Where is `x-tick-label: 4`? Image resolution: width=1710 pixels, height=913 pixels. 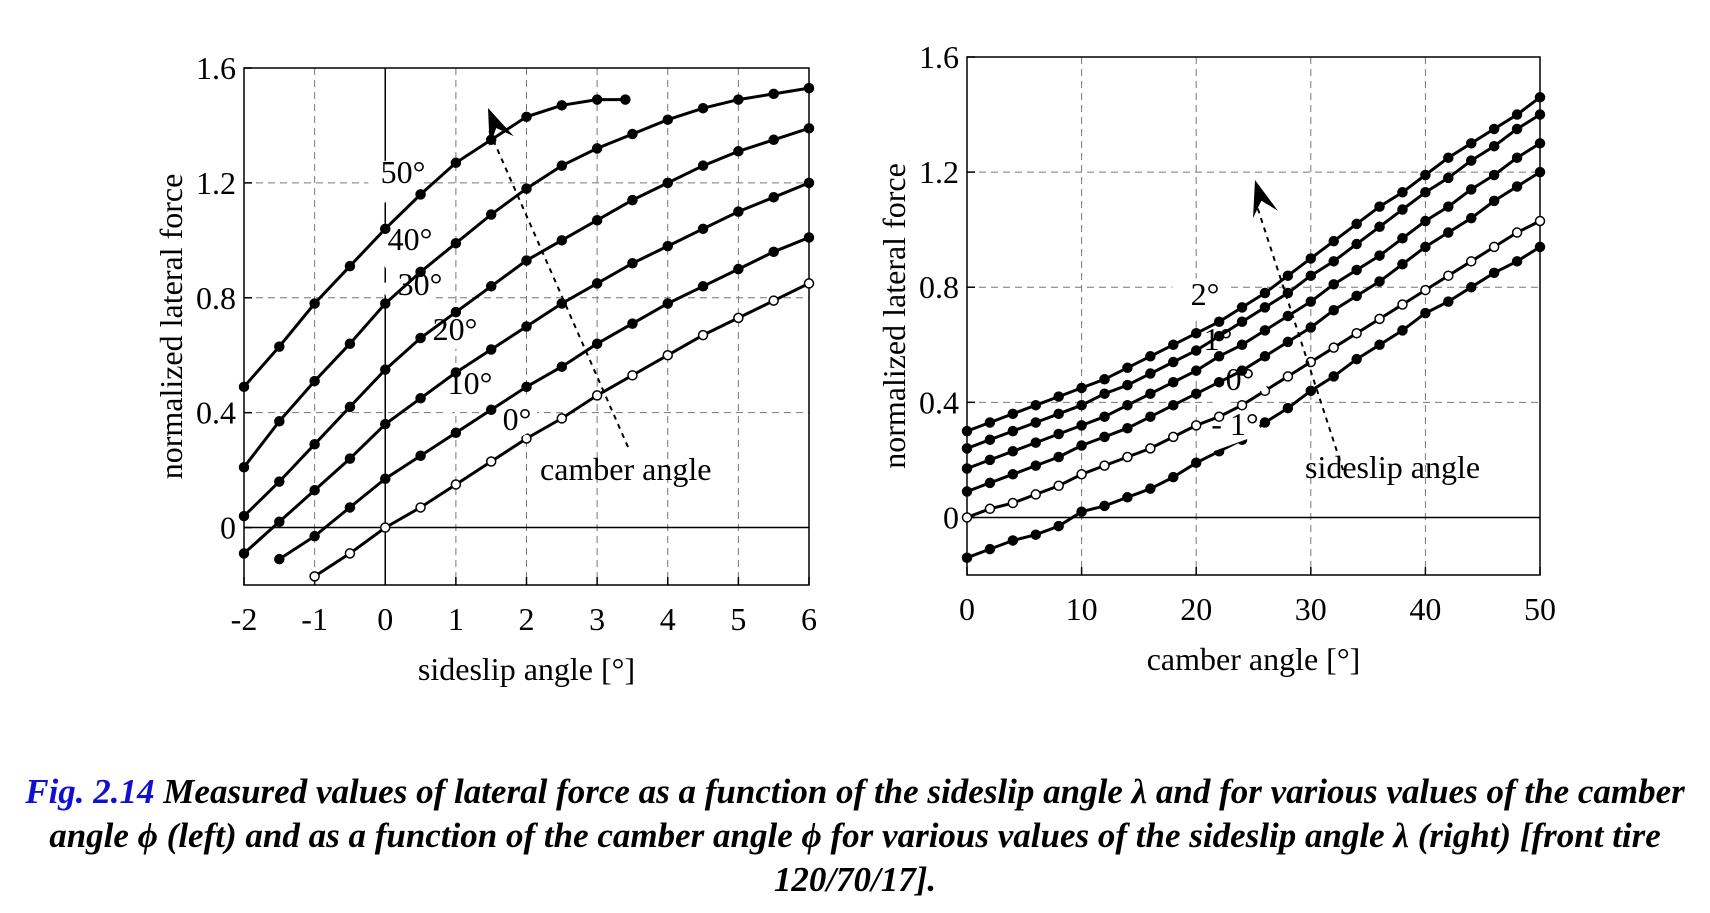 x-tick-label: 4 is located at coordinates (668, 619).